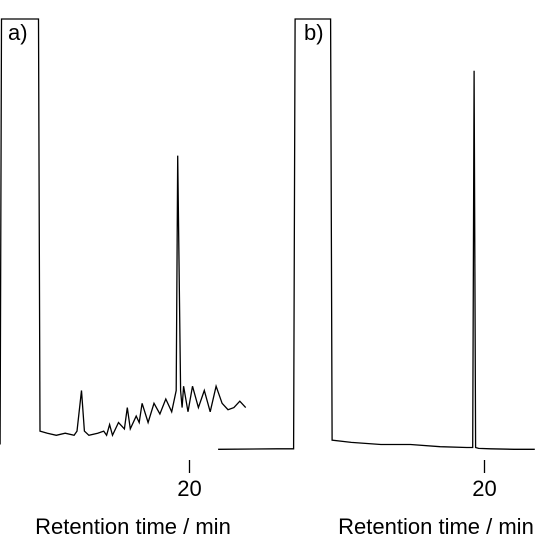 The image size is (558, 544). What do you see at coordinates (436, 526) in the screenshot?
I see `panel-b-x-axis-label: Retention time / min` at bounding box center [436, 526].